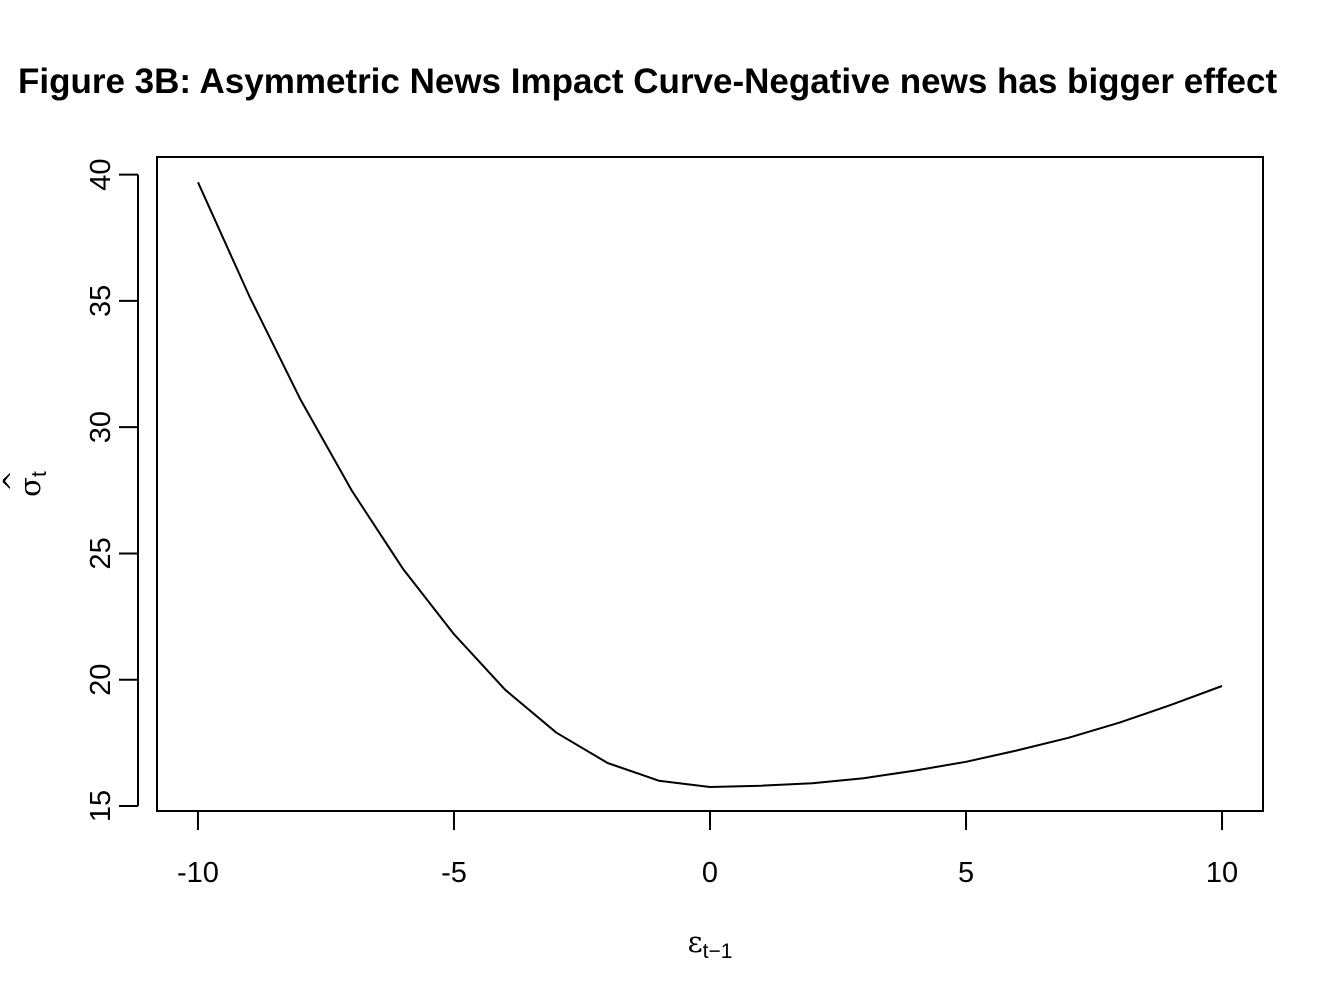  I want to click on x-tick-label: 0, so click(710, 873).